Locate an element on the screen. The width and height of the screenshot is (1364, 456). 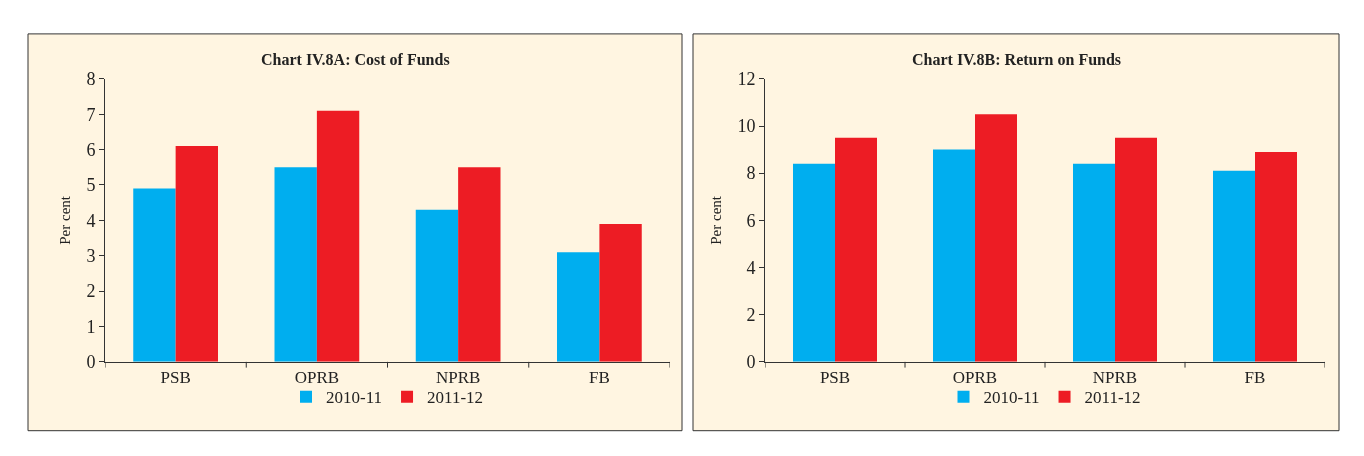
y-tick-label: 1 is located at coordinates (91, 326).